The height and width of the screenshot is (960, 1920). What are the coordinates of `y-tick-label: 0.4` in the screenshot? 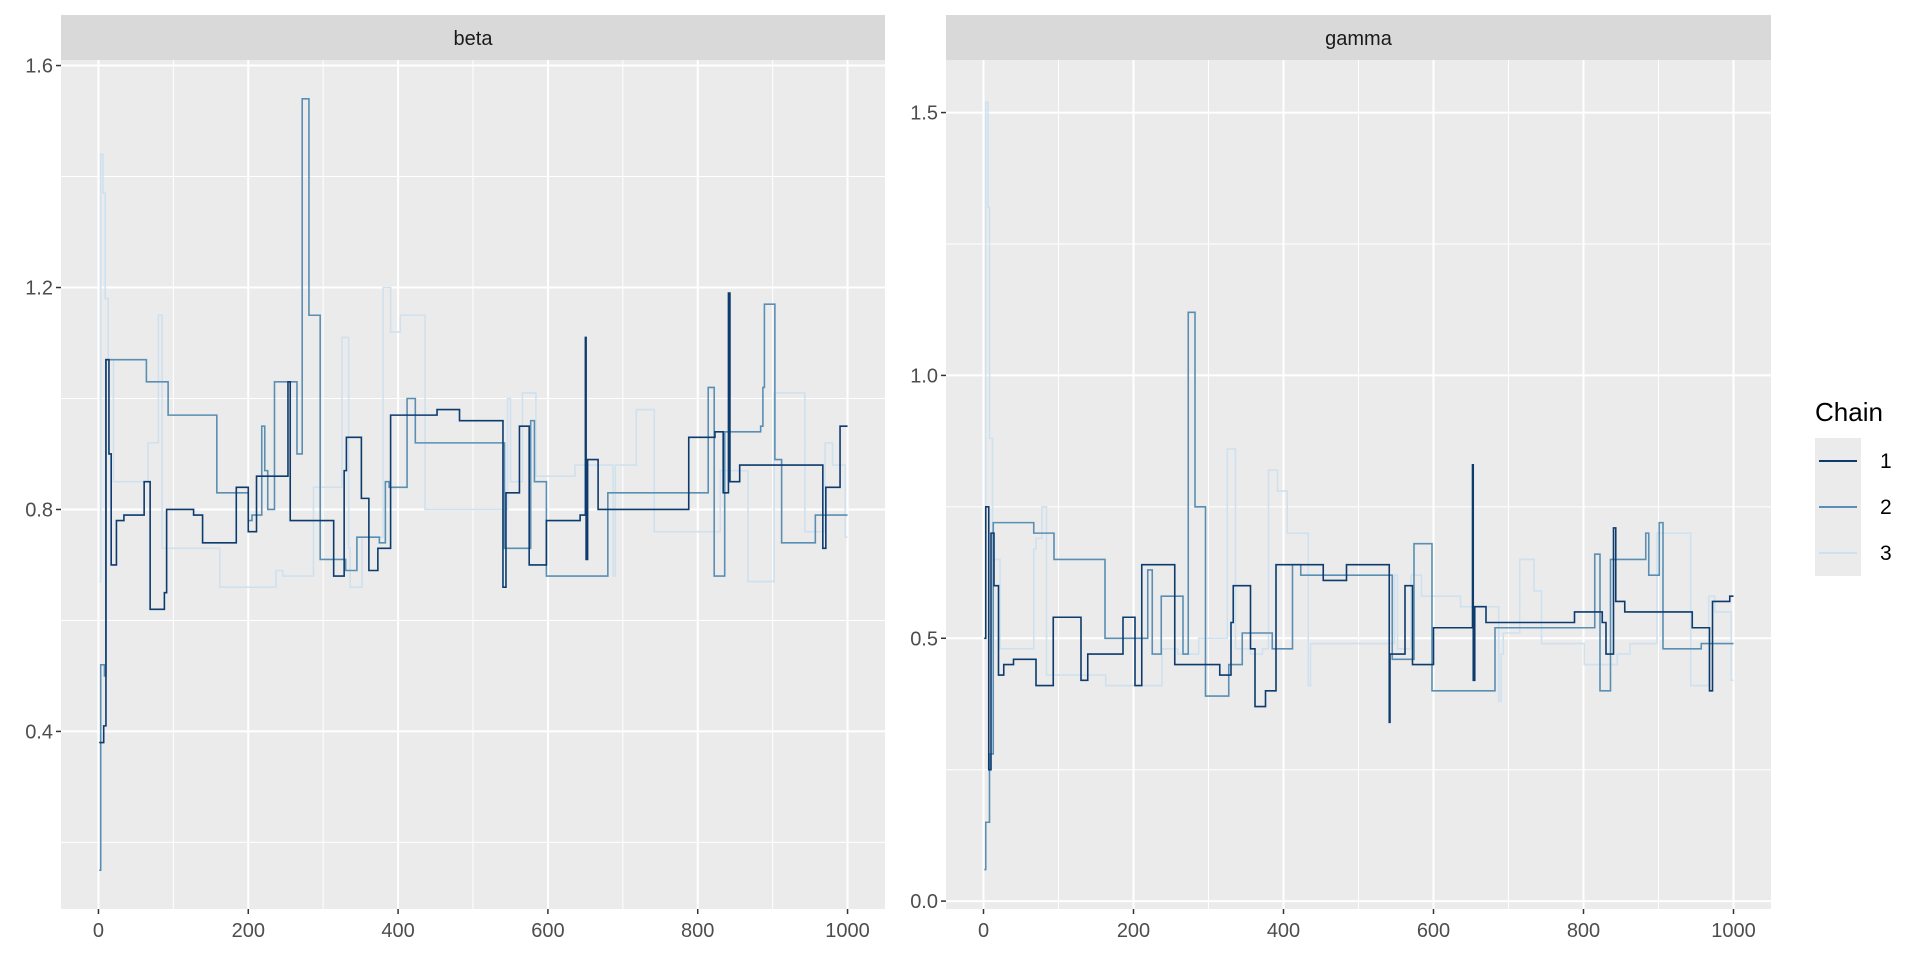 It's located at (39, 732).